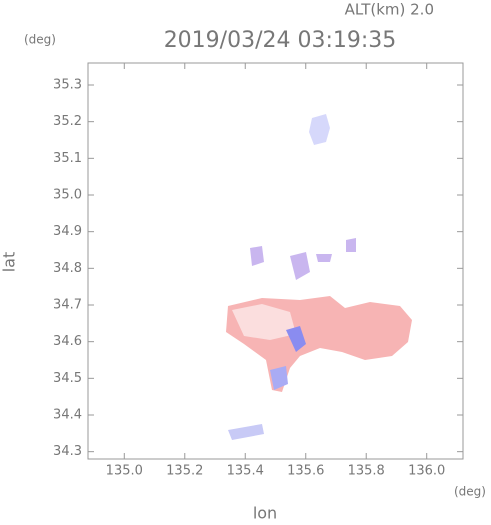  What do you see at coordinates (67, 378) in the screenshot?
I see `y-tick-label: 34.5` at bounding box center [67, 378].